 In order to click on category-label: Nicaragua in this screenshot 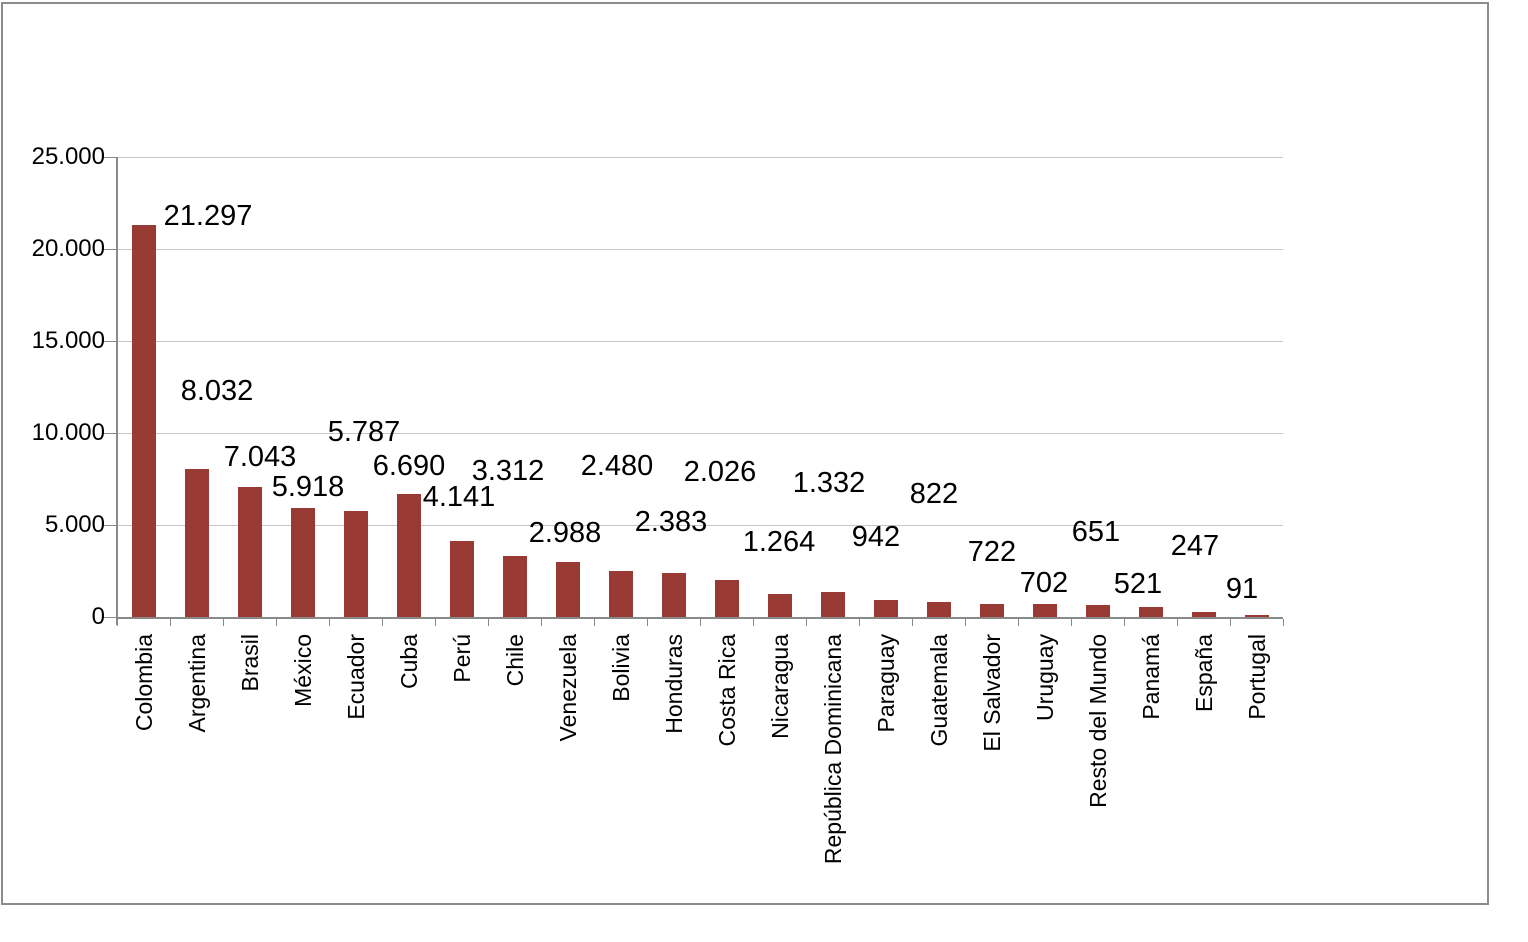, I will do `click(780, 686)`.